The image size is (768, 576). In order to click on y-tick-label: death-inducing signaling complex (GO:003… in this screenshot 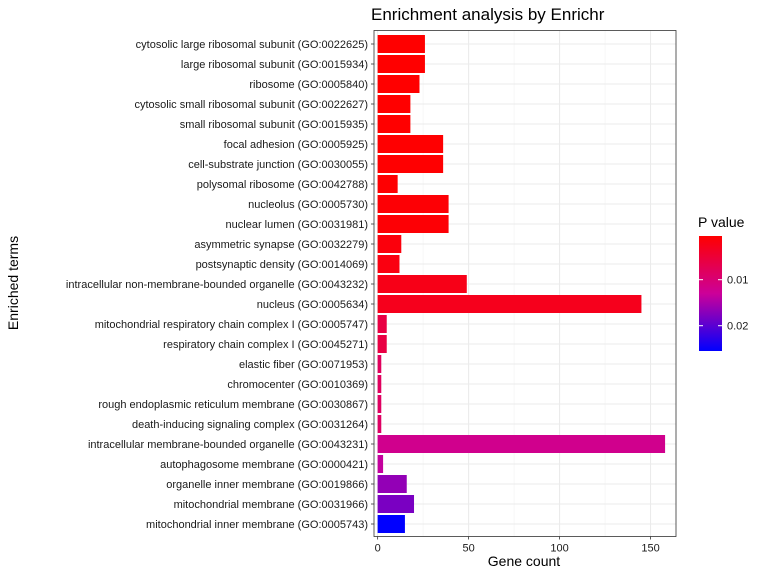, I will do `click(250, 425)`.